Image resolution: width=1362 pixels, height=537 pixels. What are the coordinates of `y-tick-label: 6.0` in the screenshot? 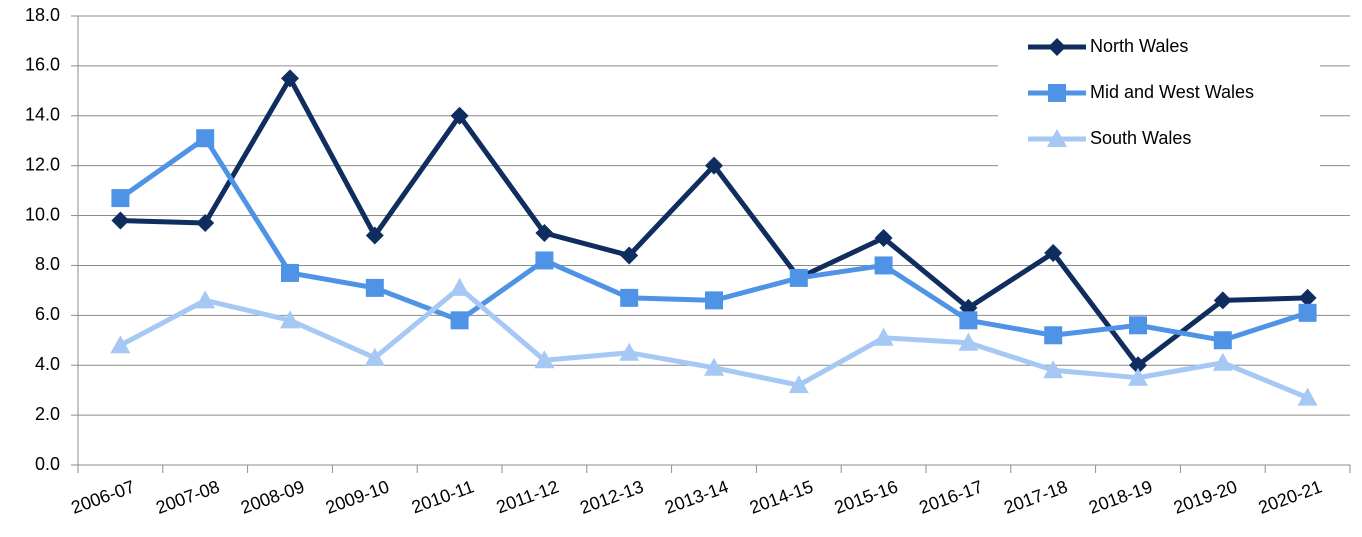 It's located at (47, 314).